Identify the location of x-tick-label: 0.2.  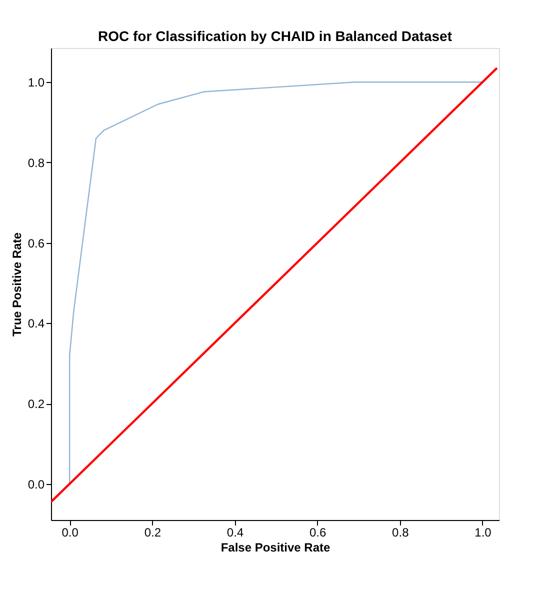
(153, 533).